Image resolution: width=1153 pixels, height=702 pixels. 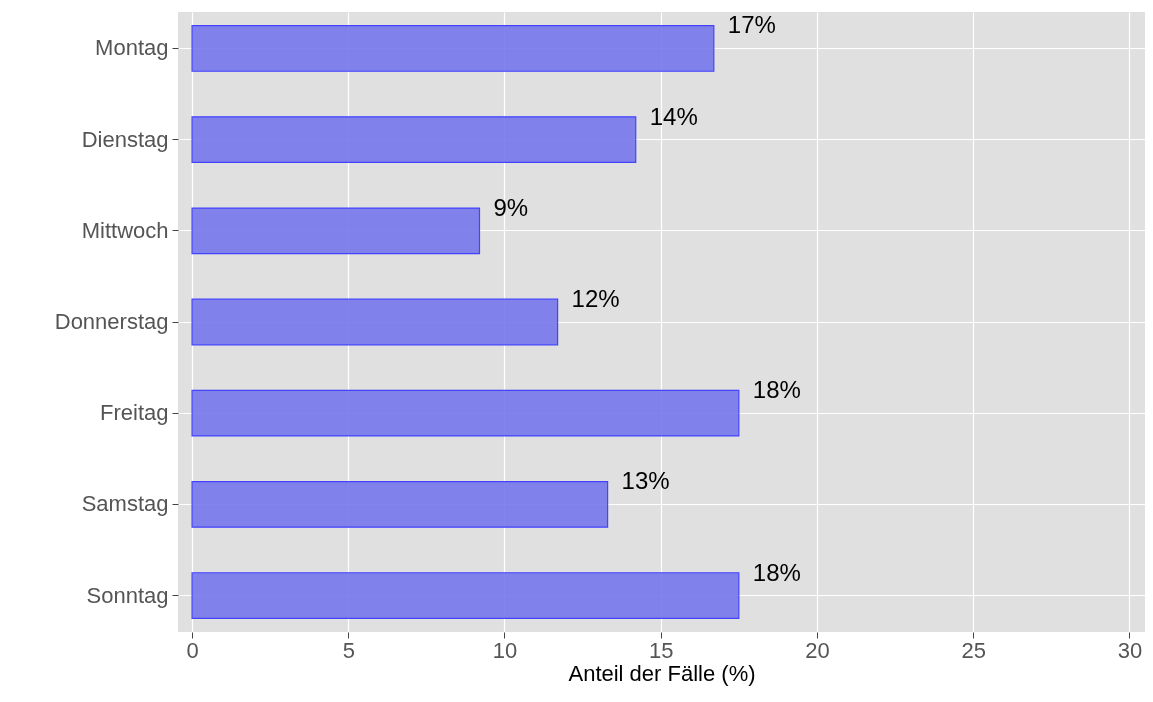 What do you see at coordinates (595, 298) in the screenshot?
I see `data-label: 12%` at bounding box center [595, 298].